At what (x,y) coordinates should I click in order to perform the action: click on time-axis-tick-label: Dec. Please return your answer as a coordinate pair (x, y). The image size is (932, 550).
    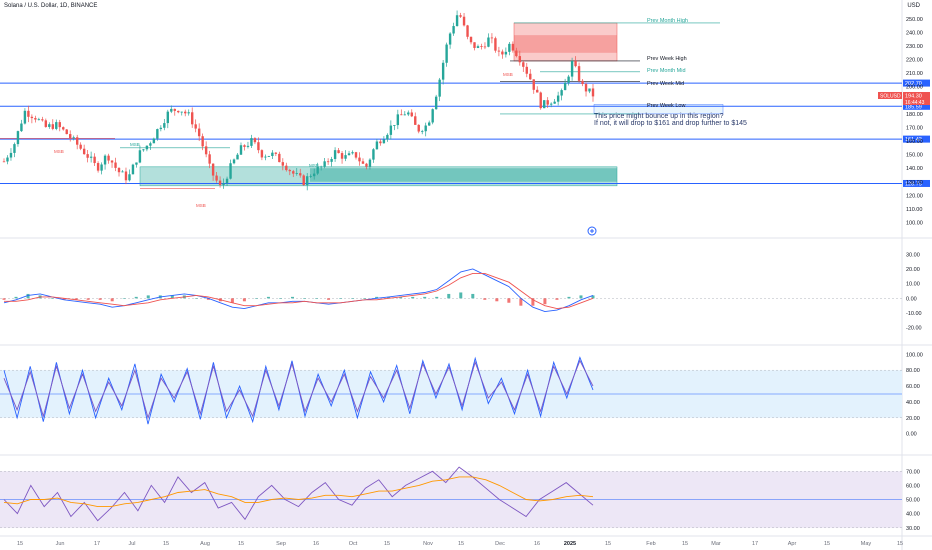
    Looking at the image, I should click on (500, 544).